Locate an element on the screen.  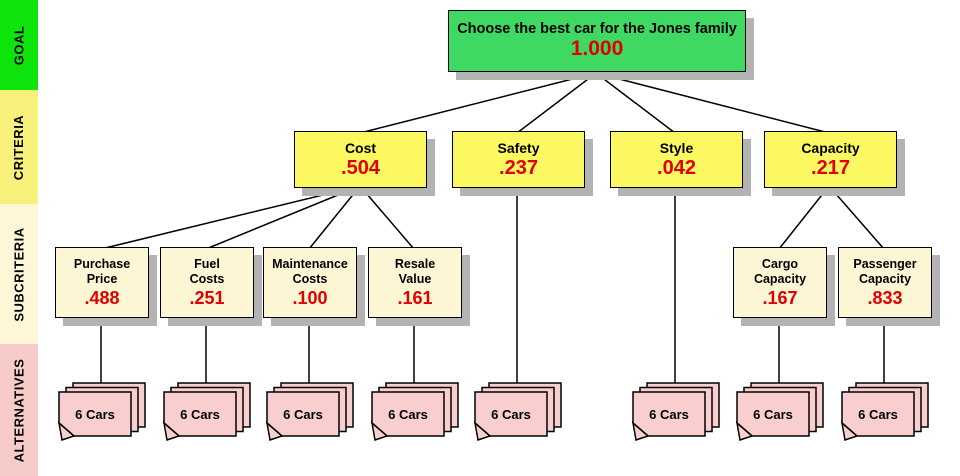
sidebar-band-goal: GOAL is located at coordinates (19, 45).